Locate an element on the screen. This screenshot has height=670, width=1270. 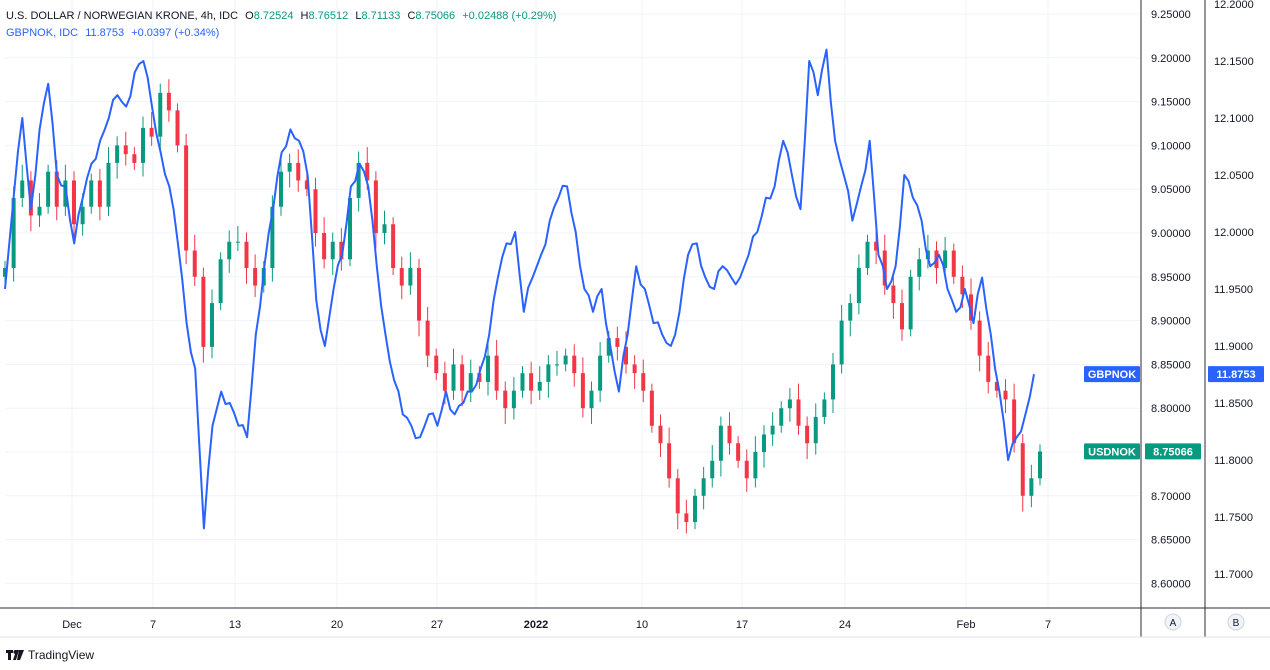
gbpnok-tick-label: 12.0000 is located at coordinates (1234, 233).